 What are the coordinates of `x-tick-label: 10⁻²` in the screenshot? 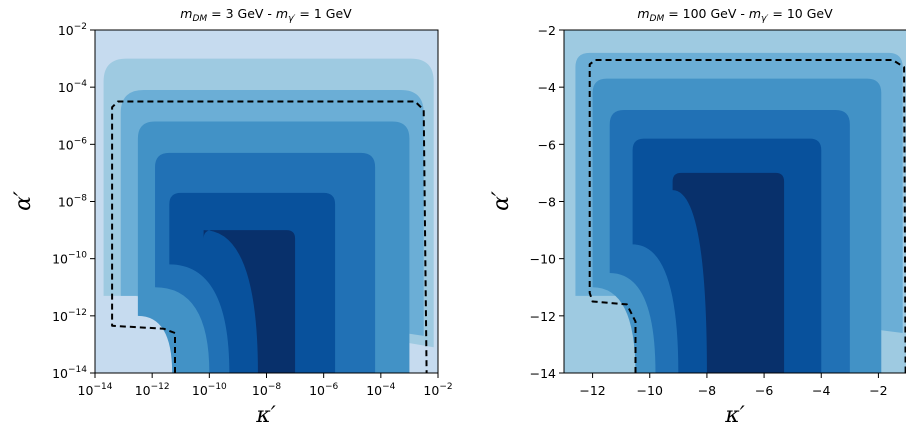 It's located at (437, 390).